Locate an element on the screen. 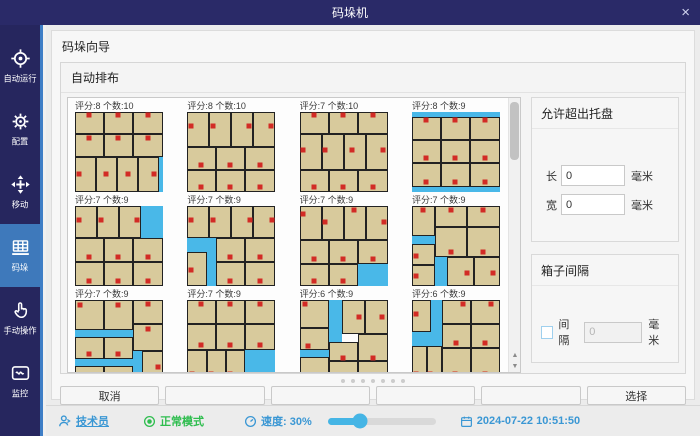 The width and height of the screenshot is (700, 436). select-button: 选择 is located at coordinates (636, 395).